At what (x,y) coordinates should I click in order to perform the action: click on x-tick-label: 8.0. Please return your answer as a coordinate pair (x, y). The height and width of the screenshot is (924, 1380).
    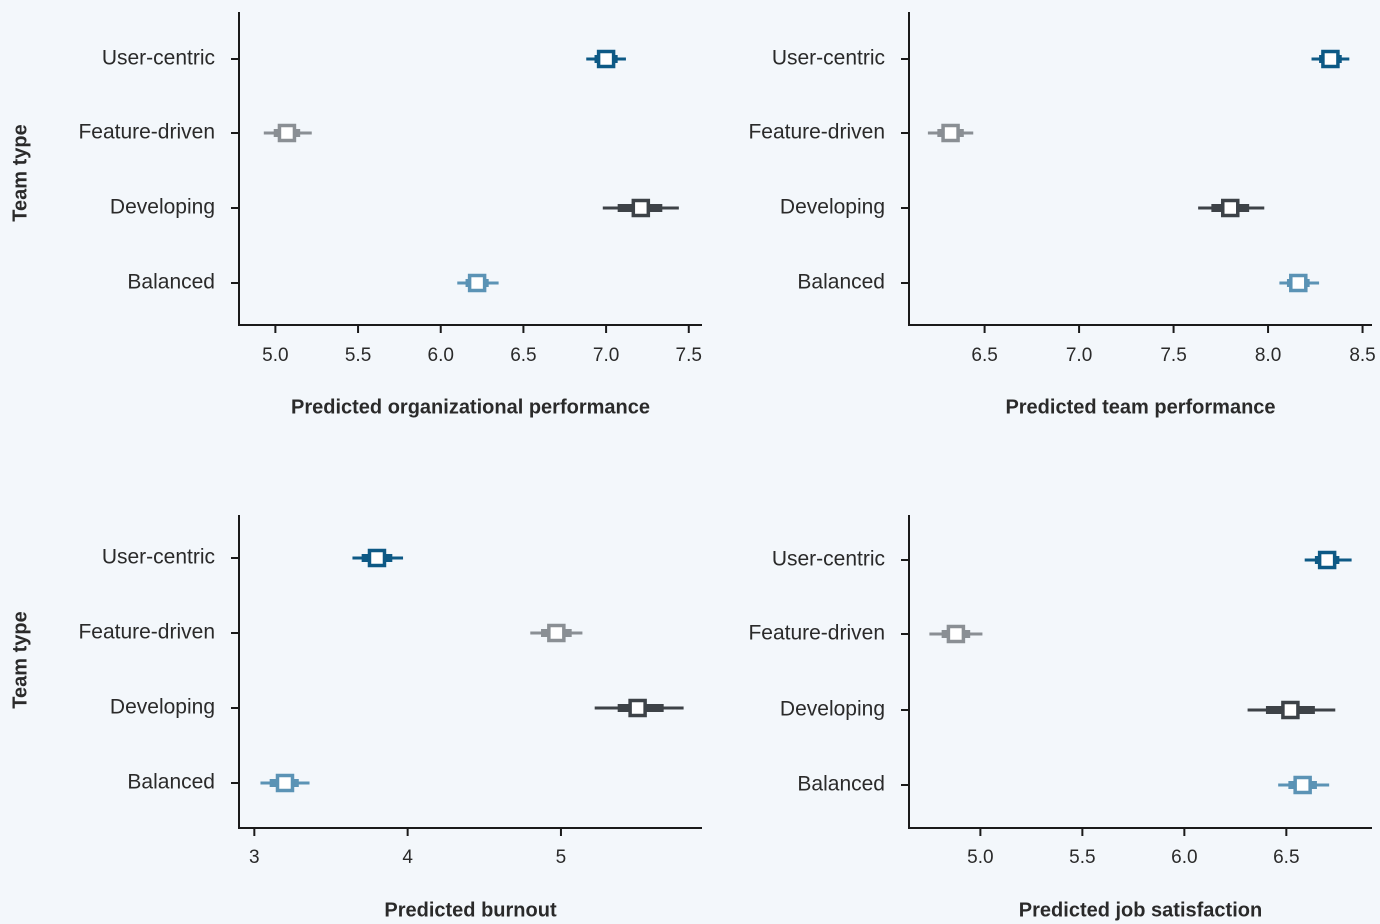
    Looking at the image, I should click on (1268, 355).